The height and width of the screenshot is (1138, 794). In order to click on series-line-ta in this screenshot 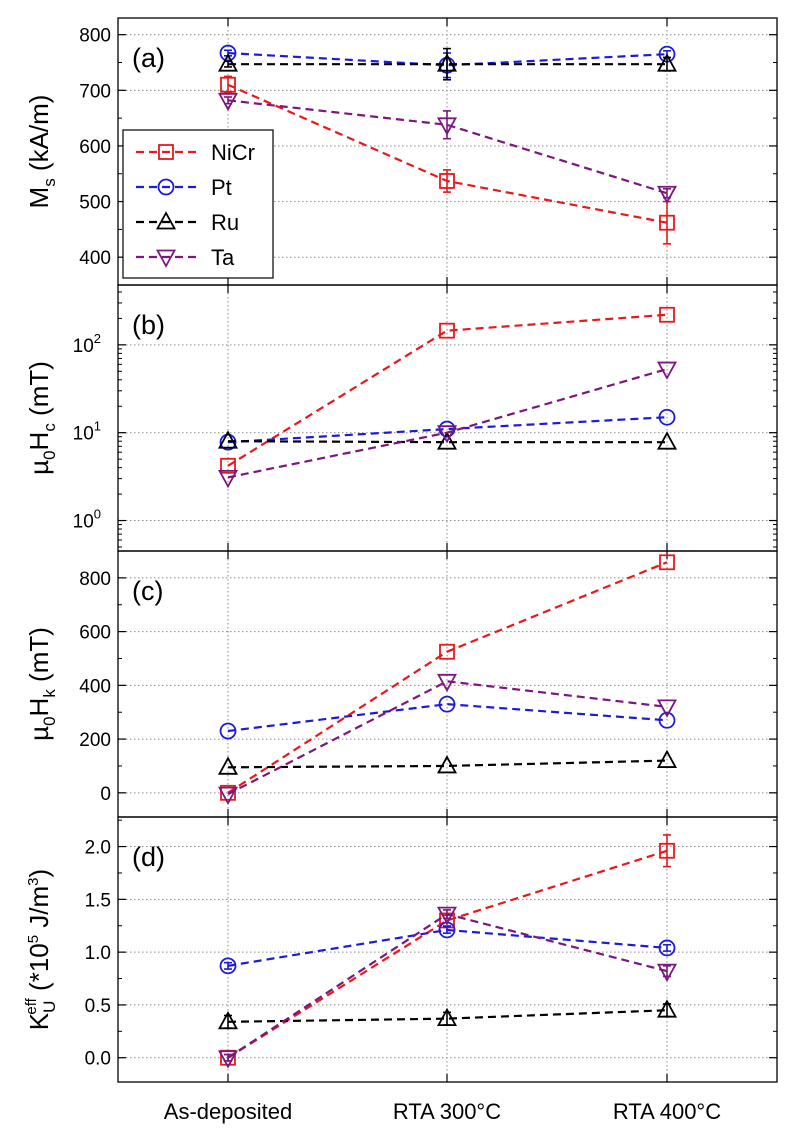, I will do `click(447, 423)`.